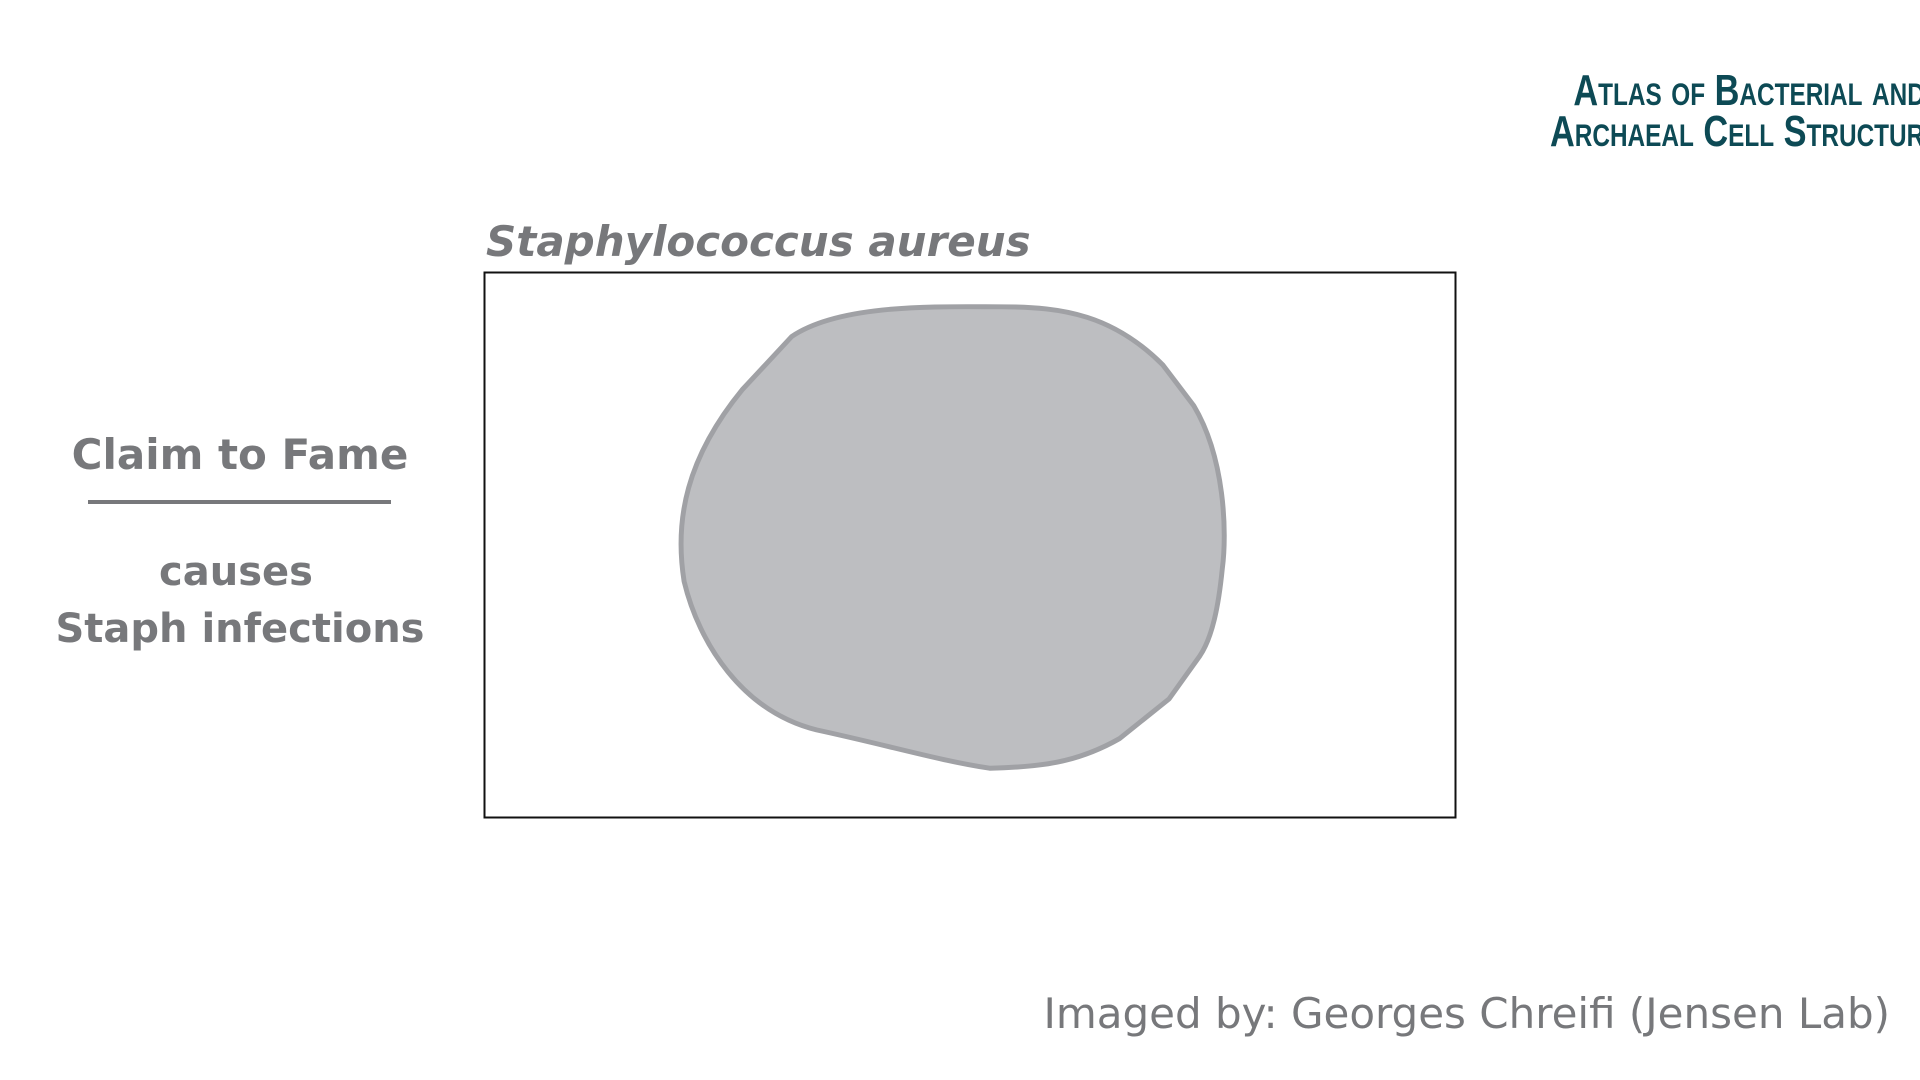 The height and width of the screenshot is (1080, 1920). What do you see at coordinates (1466, 1013) in the screenshot?
I see `credit: Imaged by: Georges Chreifi (Jensen Lab)` at bounding box center [1466, 1013].